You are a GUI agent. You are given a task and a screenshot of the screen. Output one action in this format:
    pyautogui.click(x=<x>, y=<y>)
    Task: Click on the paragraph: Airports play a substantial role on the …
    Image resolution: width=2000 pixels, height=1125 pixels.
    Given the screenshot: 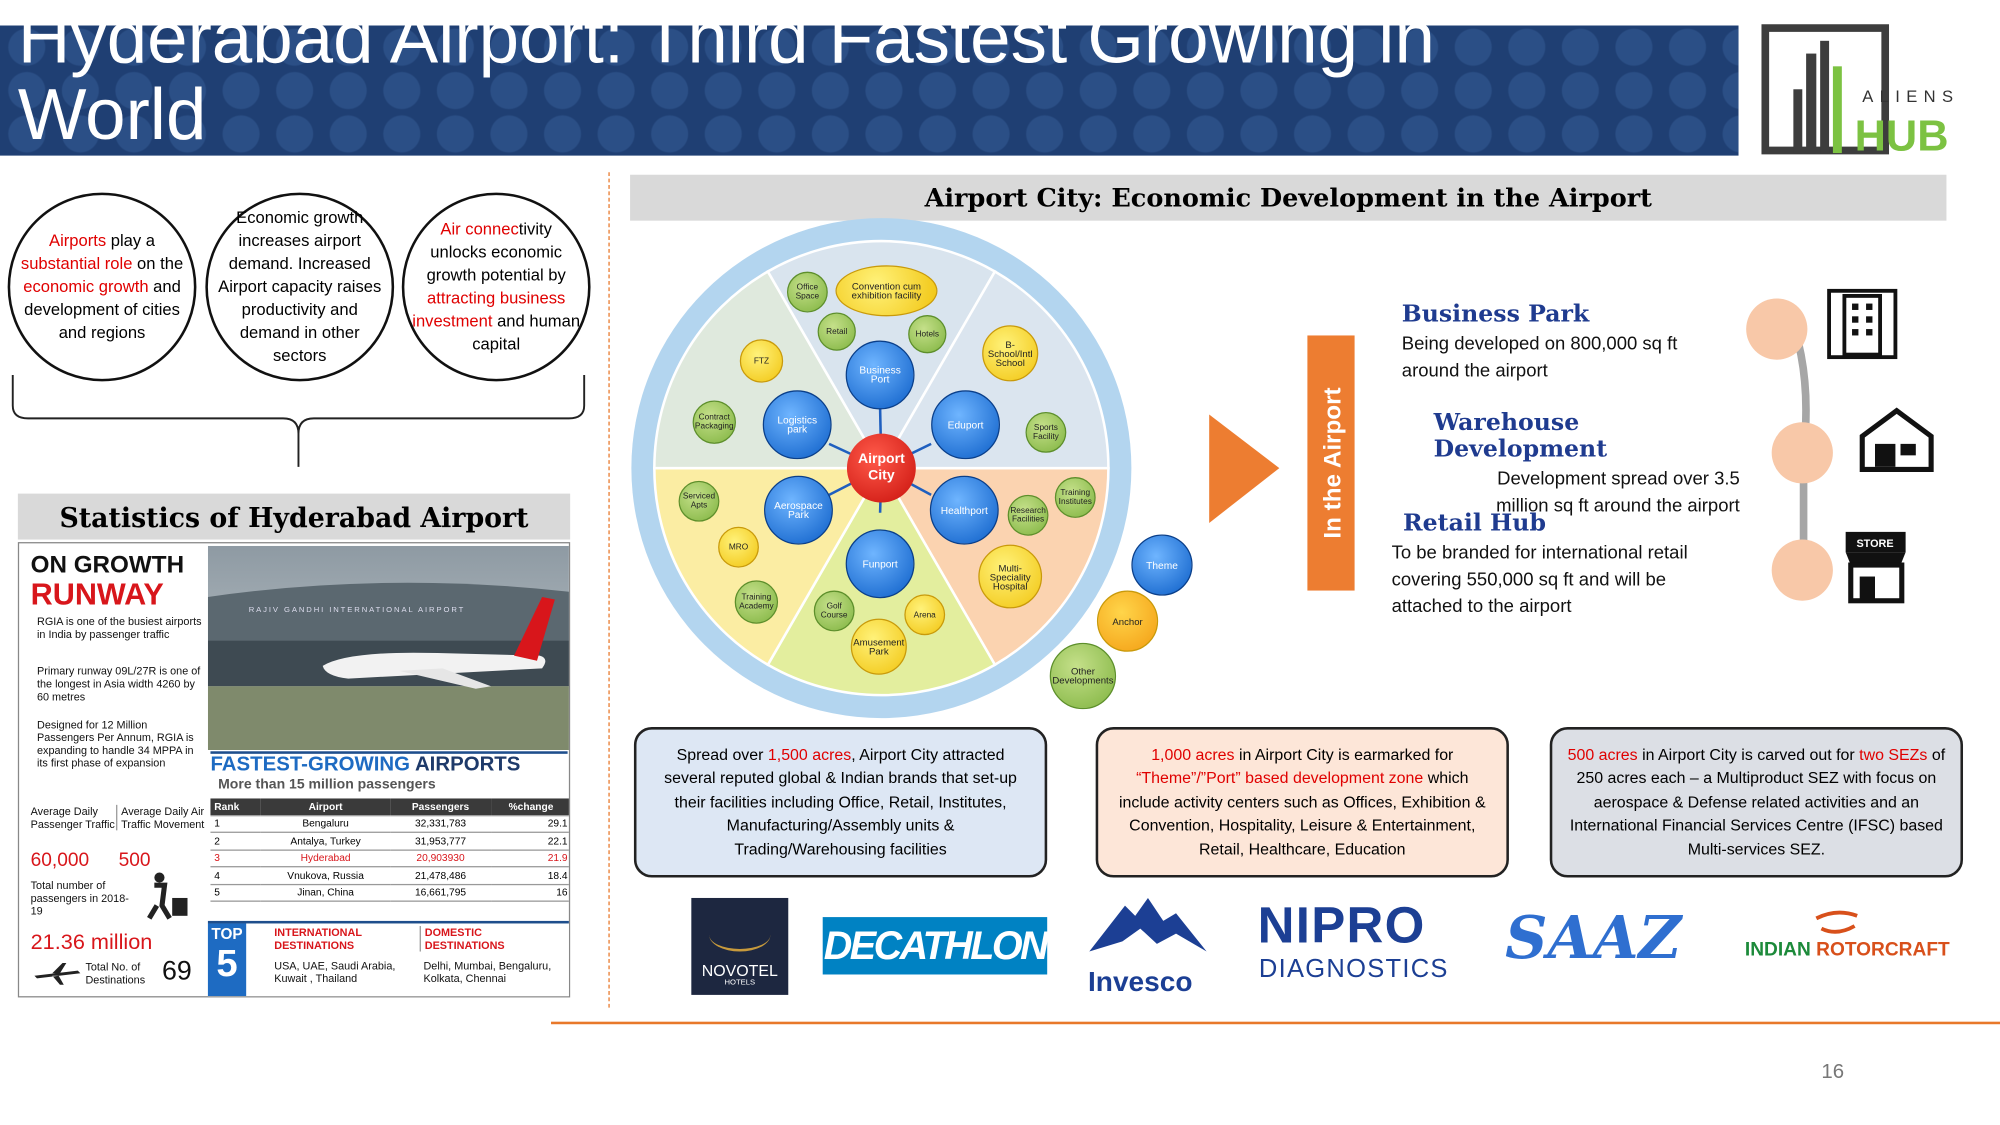 What is the action you would take?
    pyautogui.click(x=102, y=287)
    